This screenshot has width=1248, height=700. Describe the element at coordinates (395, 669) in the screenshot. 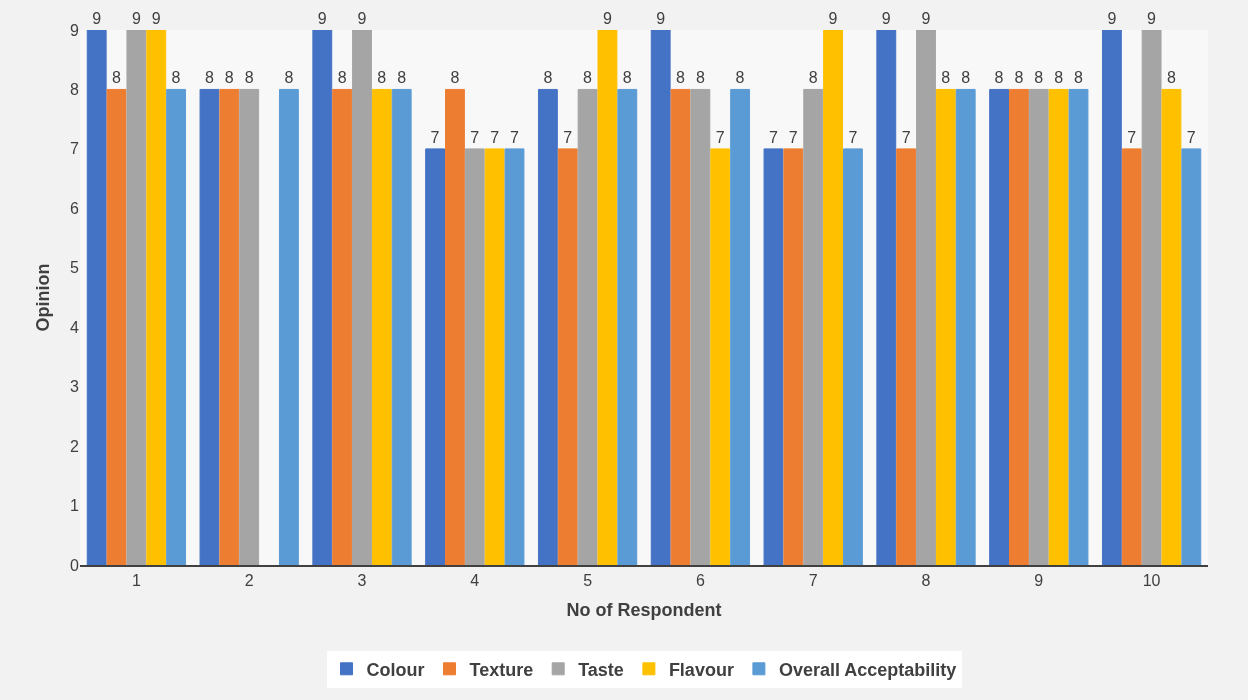

I see `legend-label: Colour` at that location.